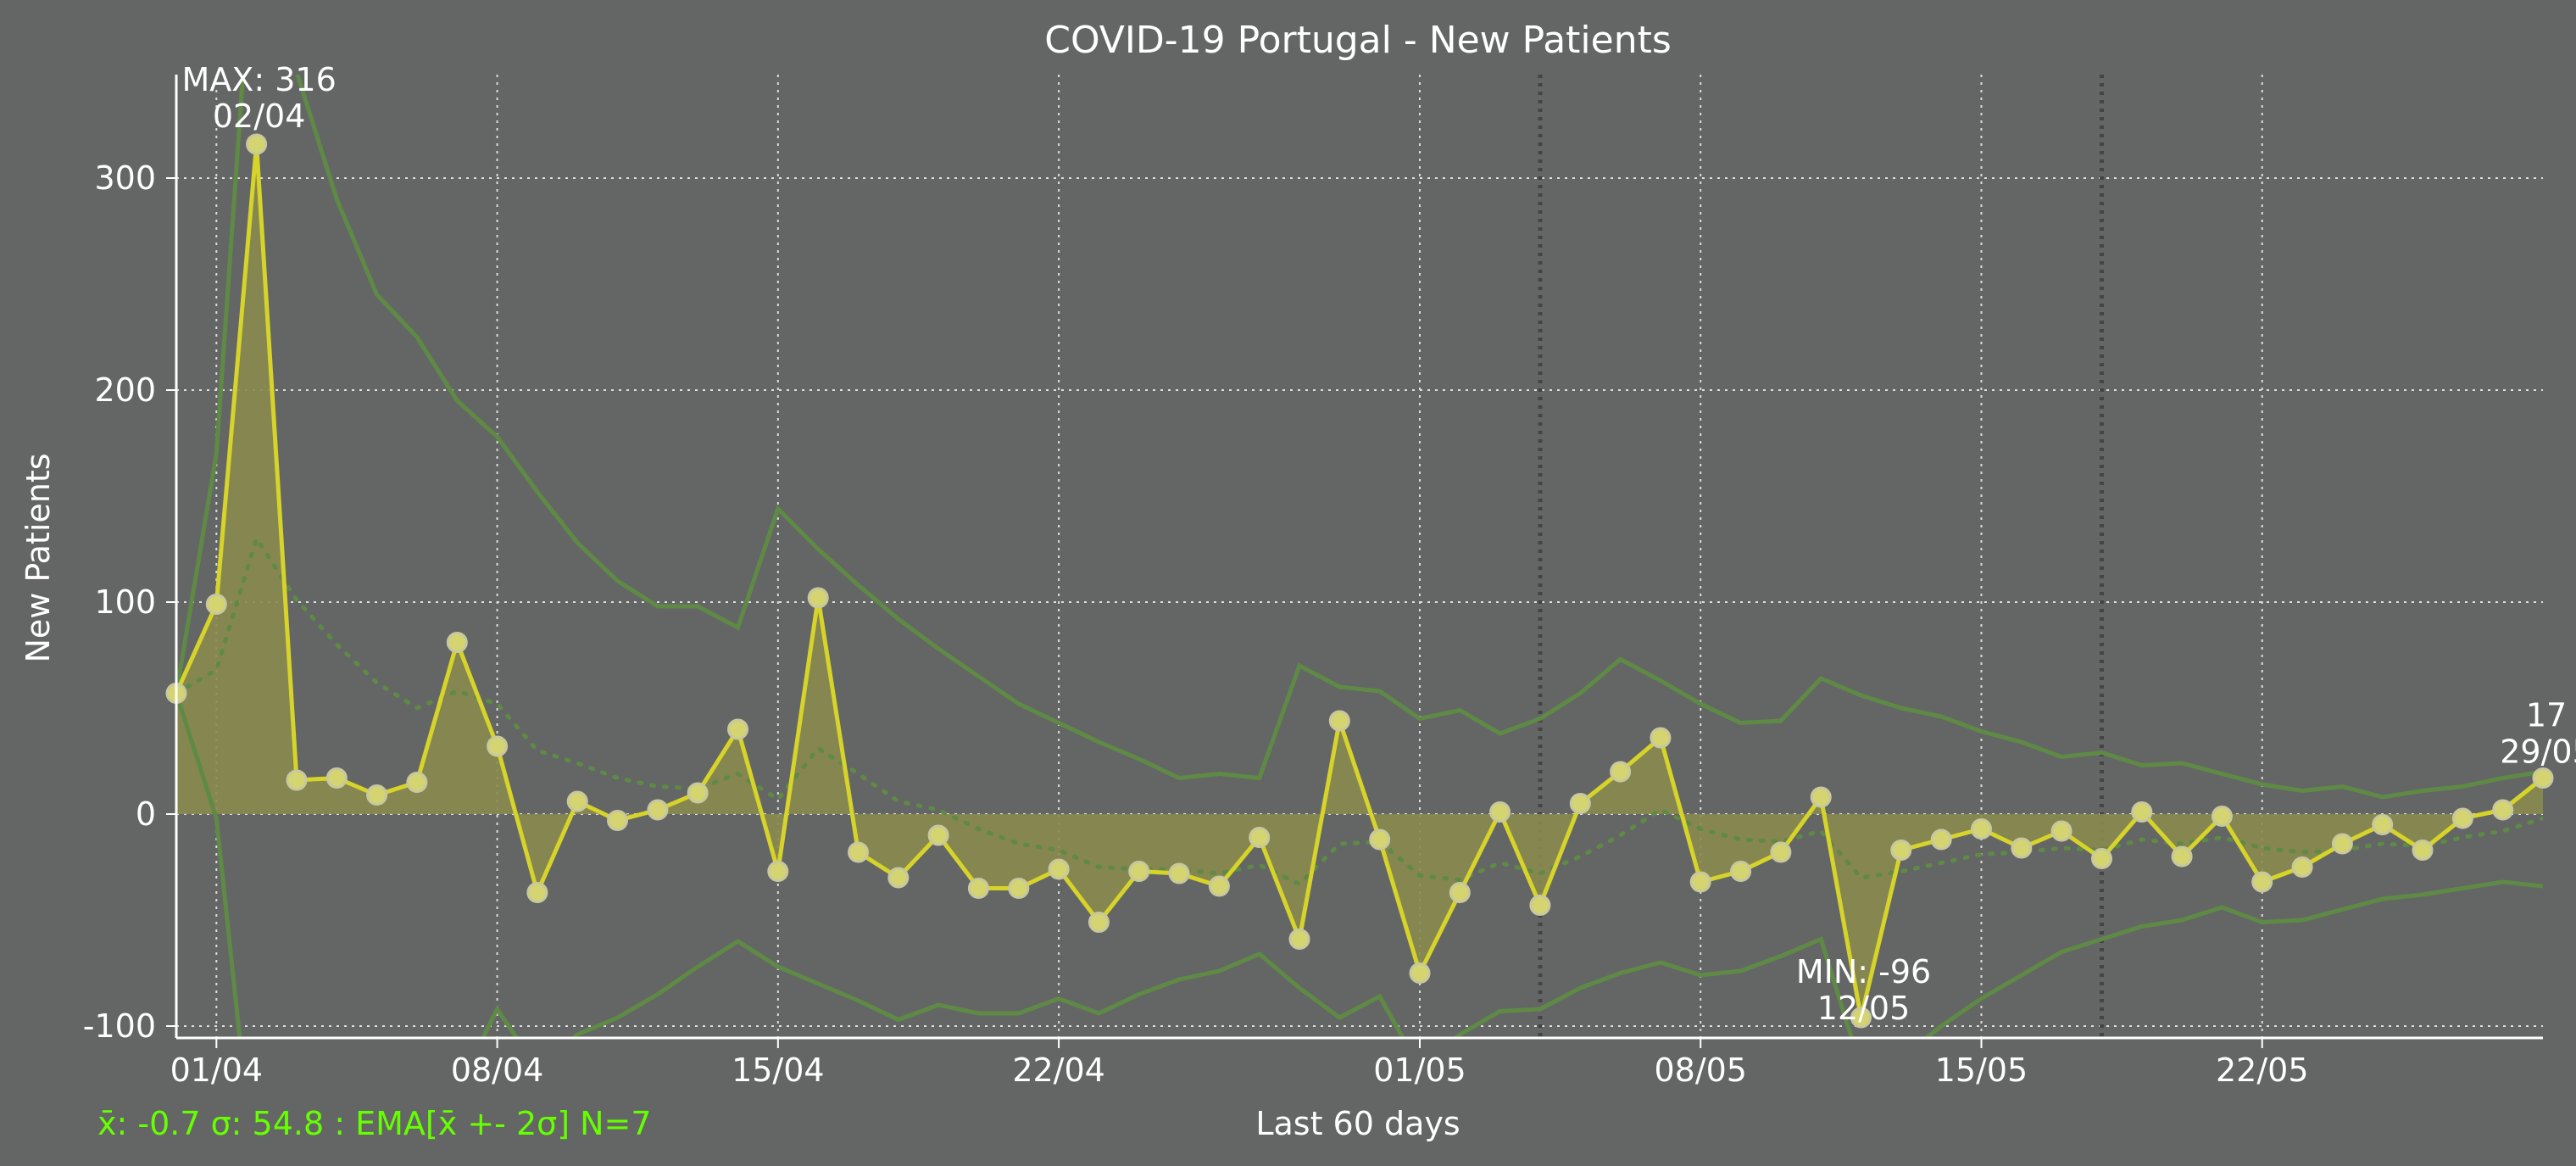  I want to click on x-tick-label: 22/04, so click(1058, 1070).